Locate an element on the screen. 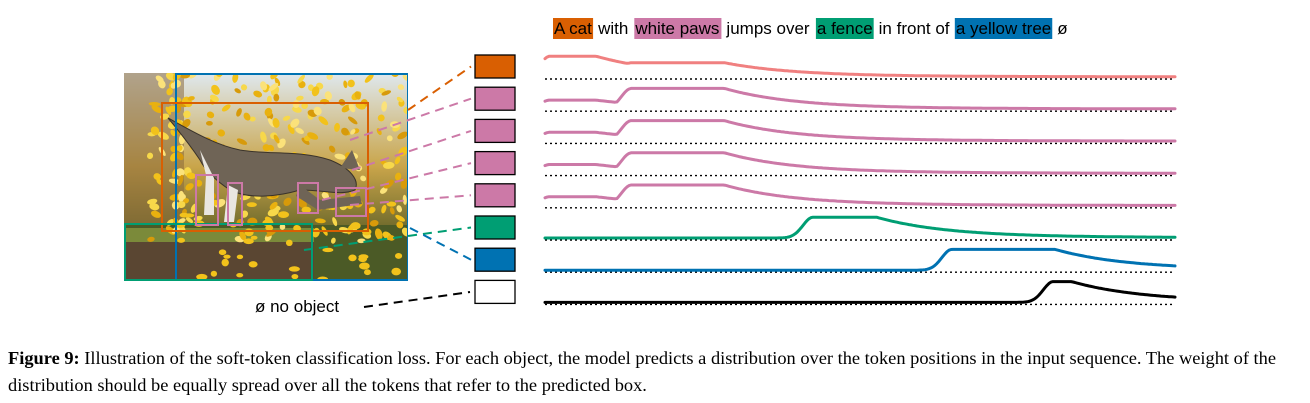 The image size is (1310, 403). distribution-curve-fence is located at coordinates (860, 227).